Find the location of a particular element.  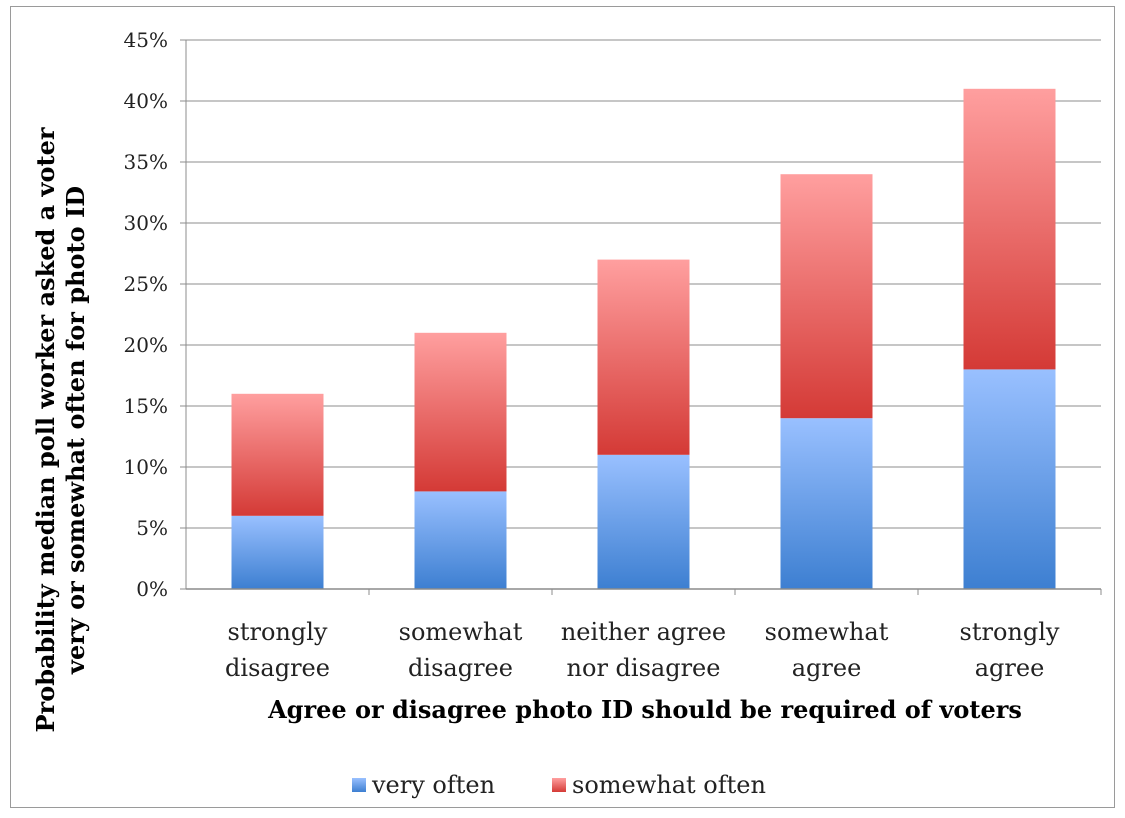

legend-label: very often is located at coordinates (433, 785).